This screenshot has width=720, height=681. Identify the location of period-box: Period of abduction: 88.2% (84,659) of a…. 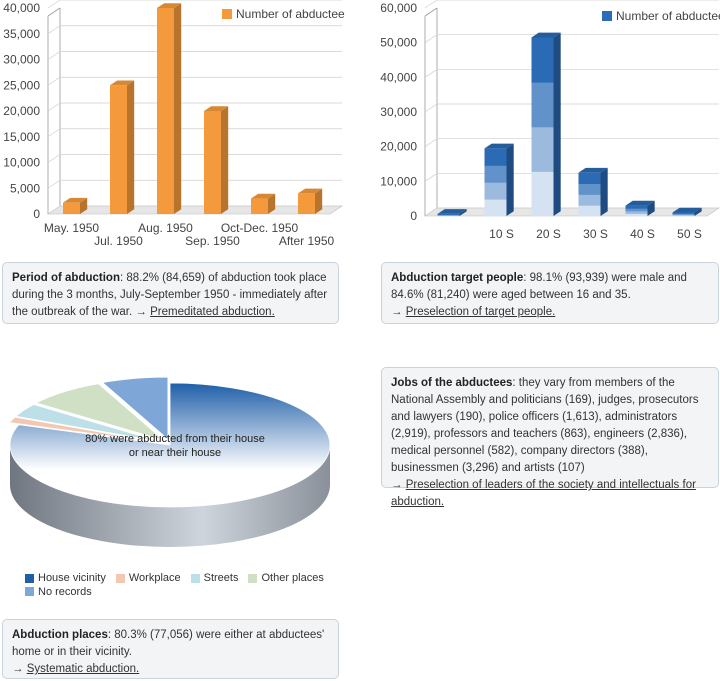
(170, 293).